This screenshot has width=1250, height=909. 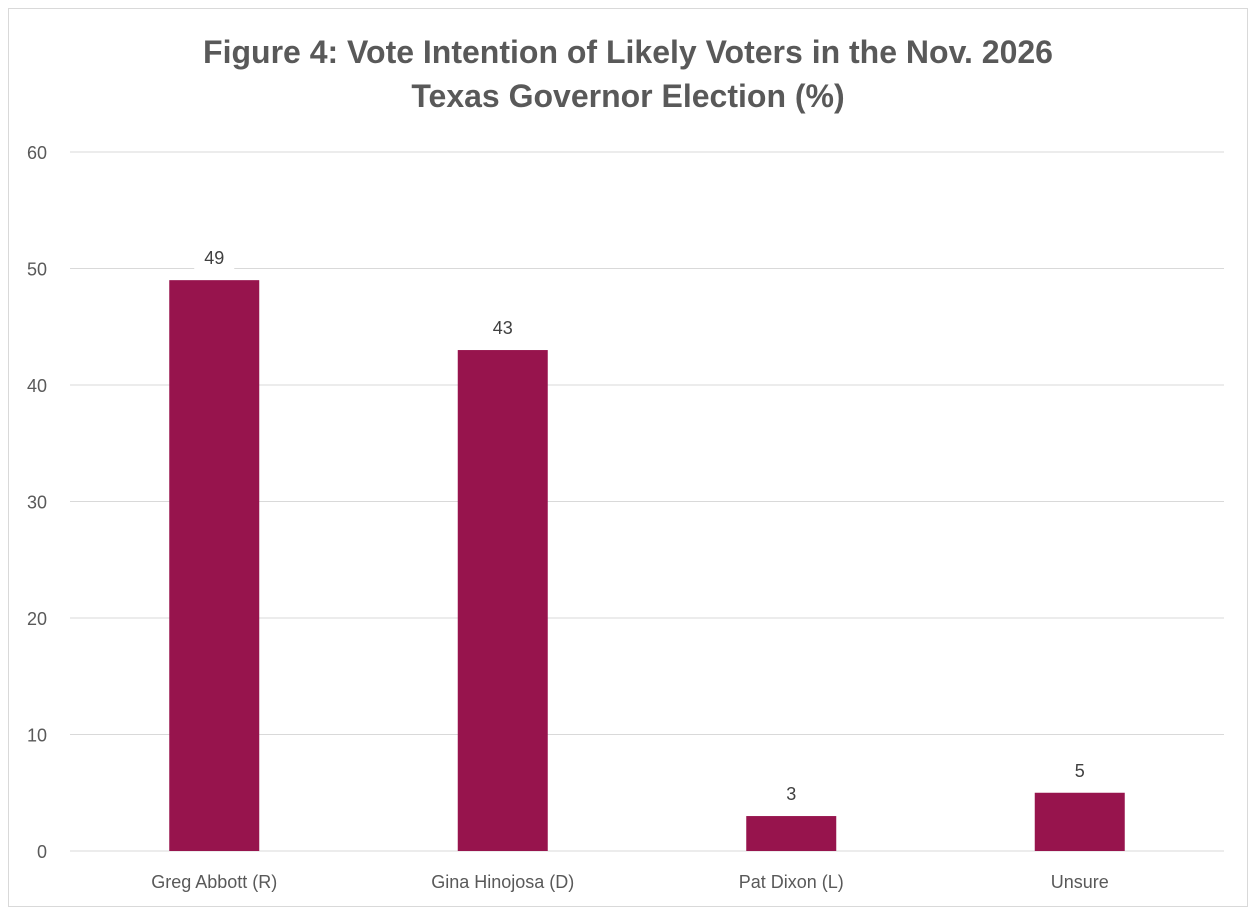 I want to click on y-tick-label: 0, so click(x=42, y=852).